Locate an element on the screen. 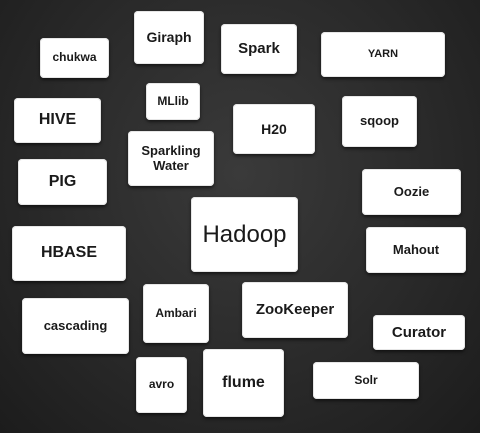 The height and width of the screenshot is (433, 480). card-h20: H20 is located at coordinates (274, 129).